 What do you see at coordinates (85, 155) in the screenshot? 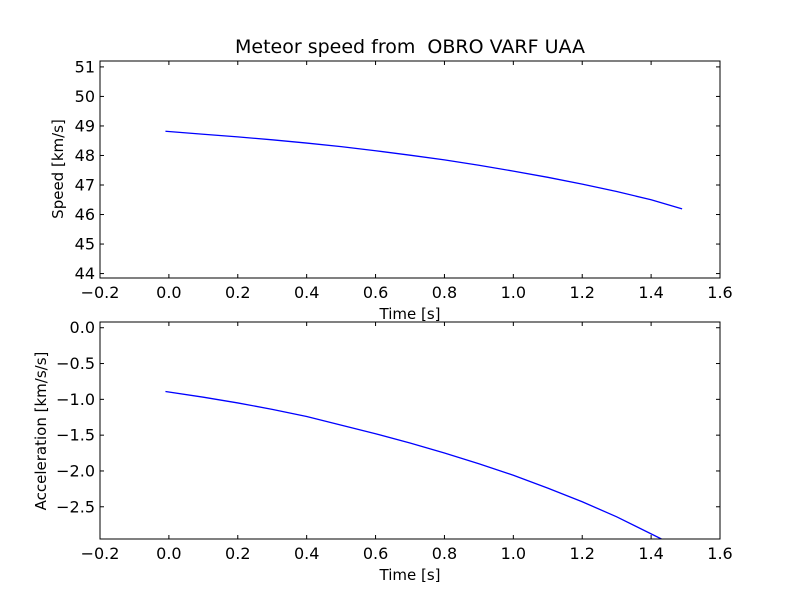
I see `y-tick-label: 48` at bounding box center [85, 155].